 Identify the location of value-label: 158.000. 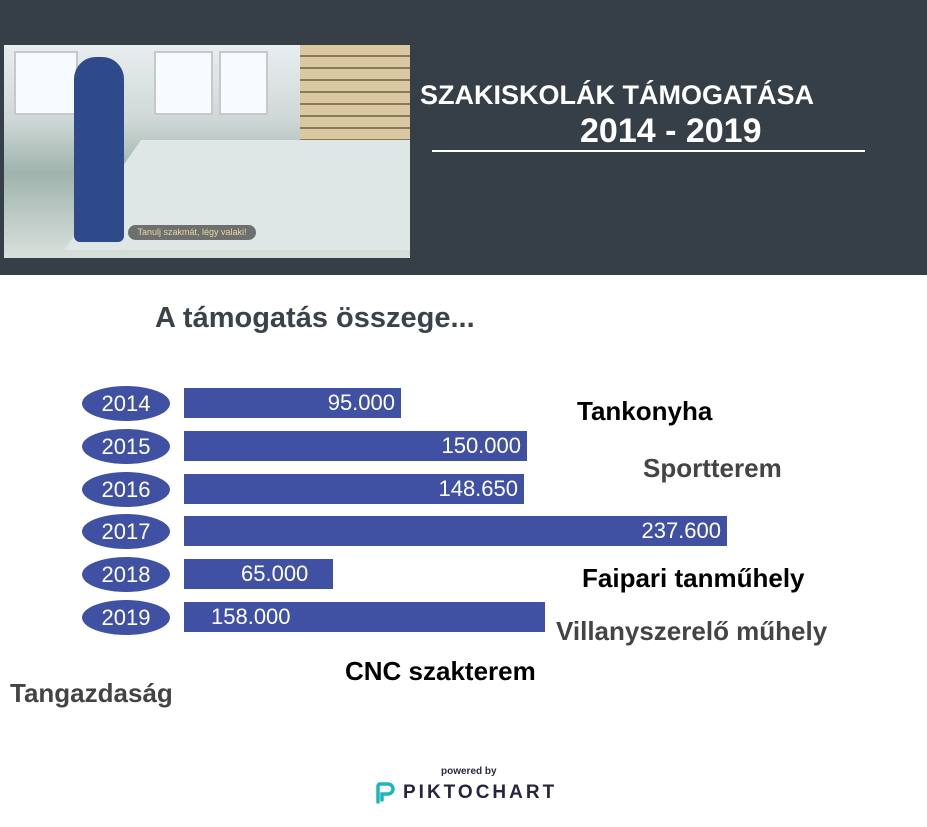
(251, 616).